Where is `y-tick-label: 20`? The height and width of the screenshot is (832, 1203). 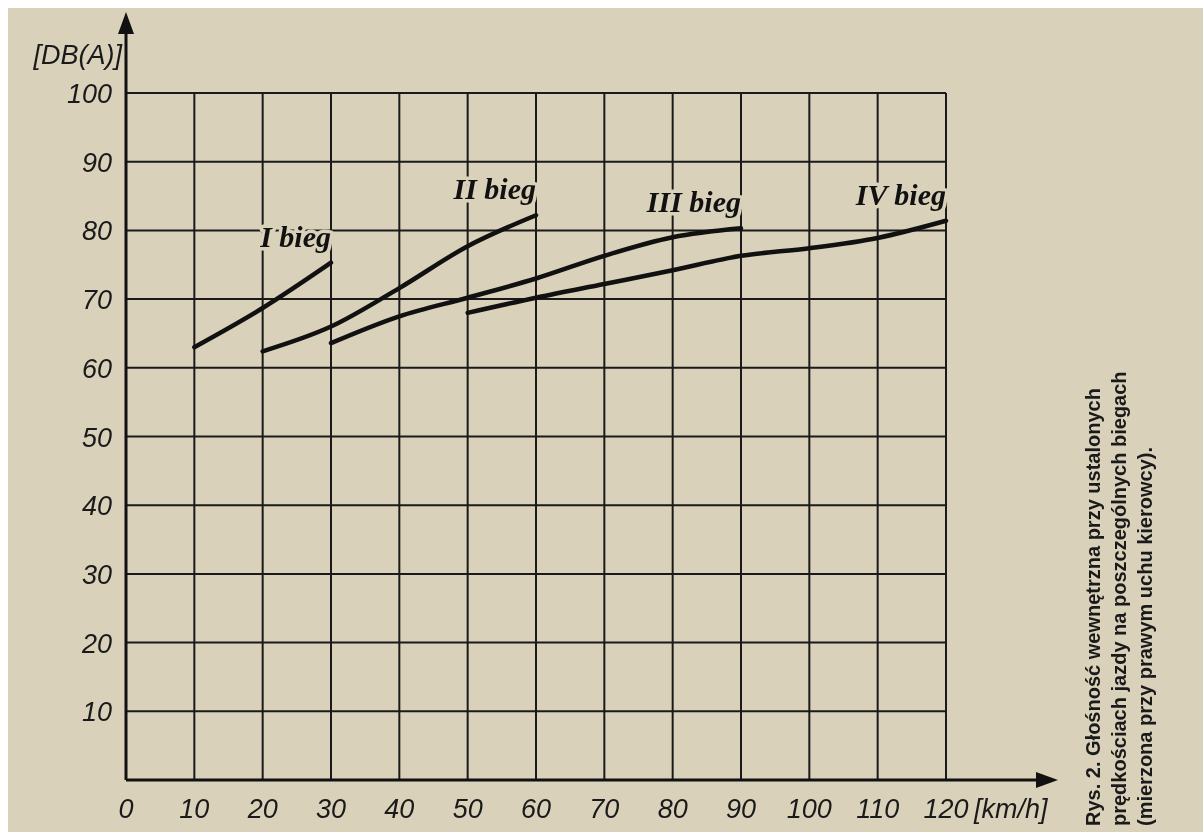
y-tick-label: 20 is located at coordinates (96, 643).